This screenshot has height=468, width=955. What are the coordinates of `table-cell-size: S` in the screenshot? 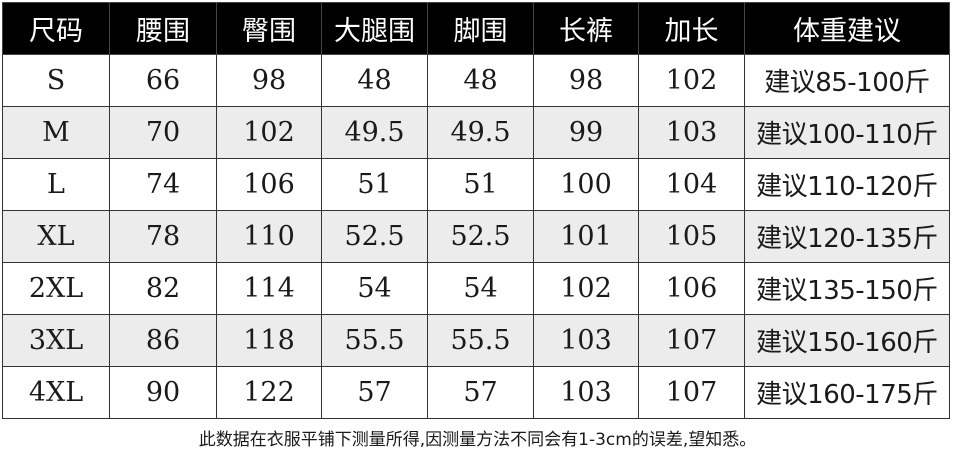 It's located at (56, 80).